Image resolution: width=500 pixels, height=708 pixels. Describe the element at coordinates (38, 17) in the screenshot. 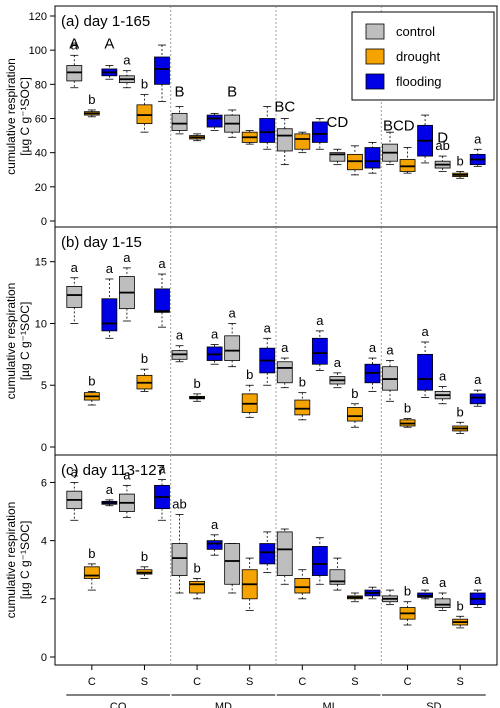

I see `y-tick-label: 120` at that location.